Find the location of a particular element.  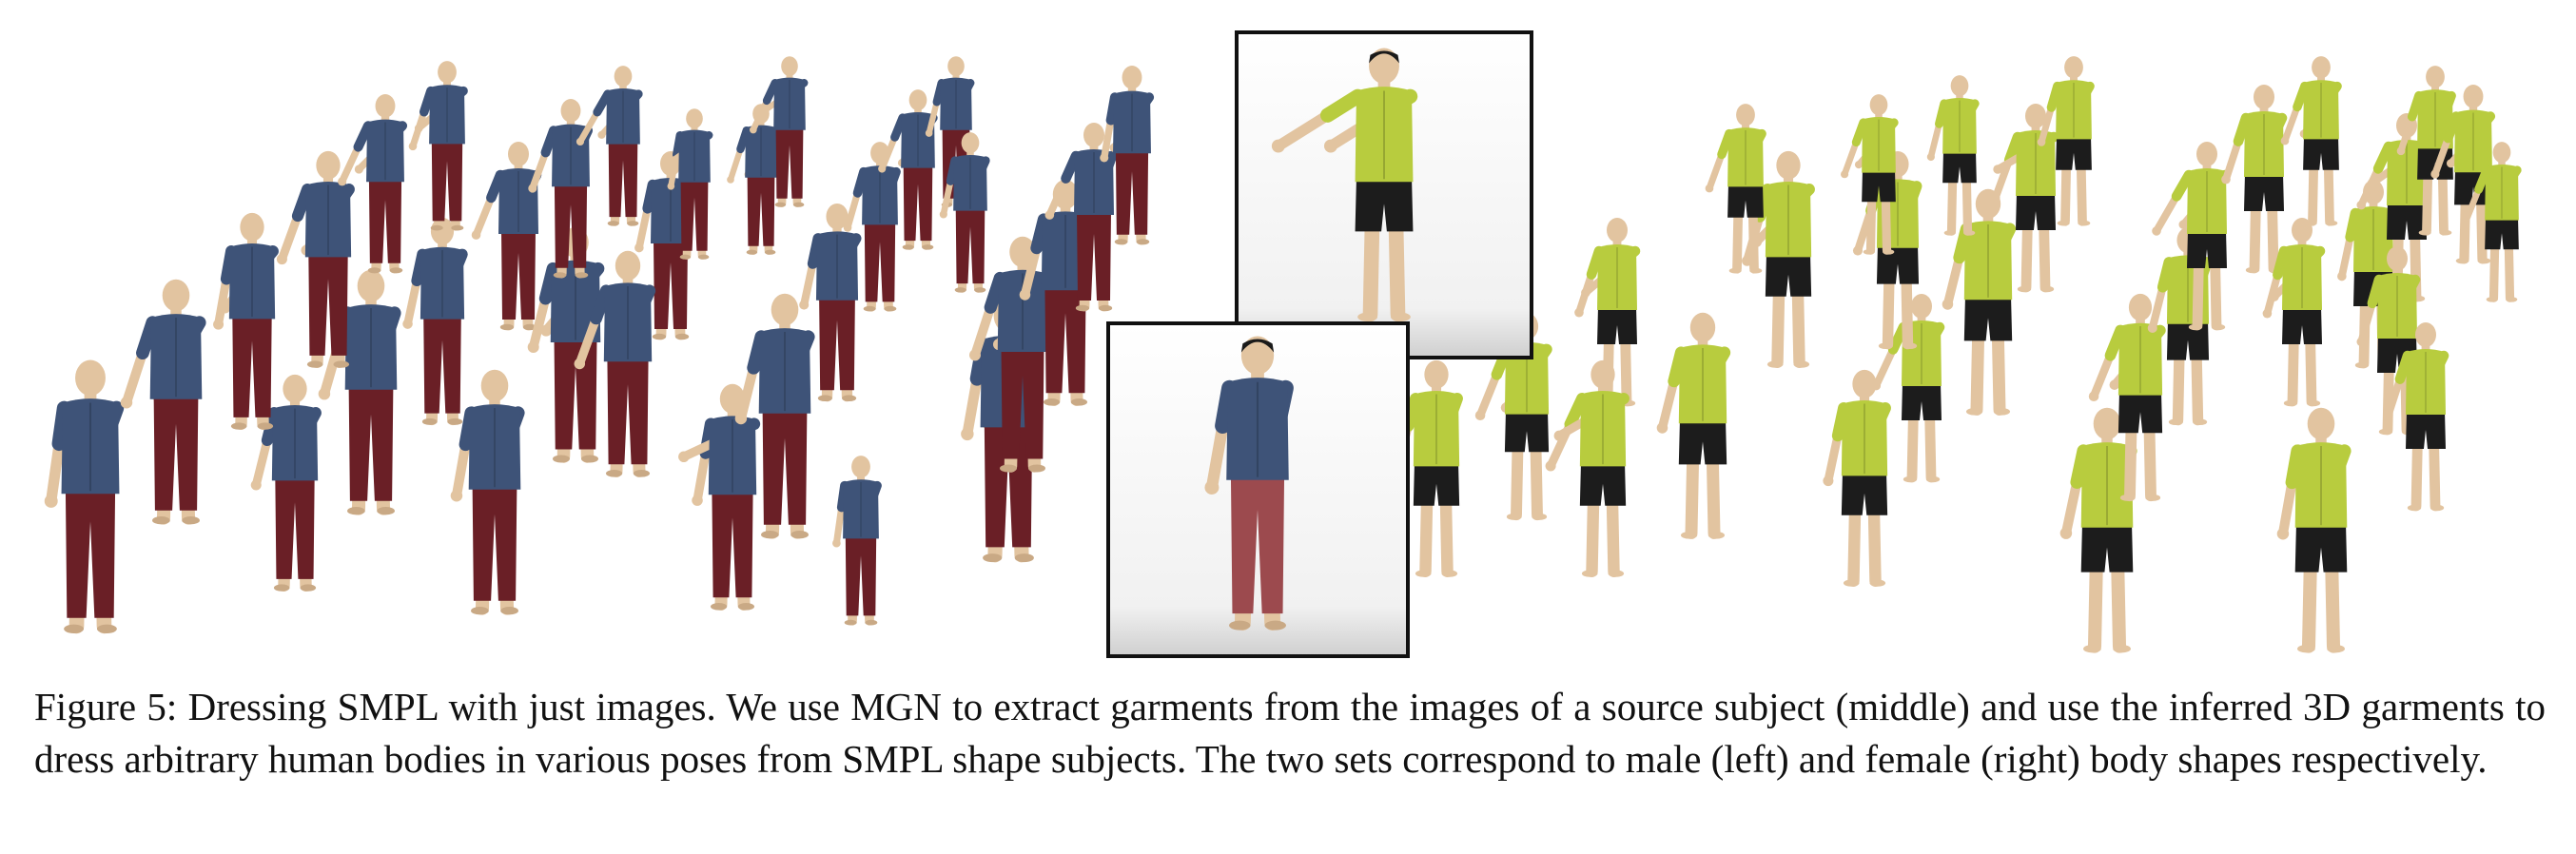

source-subject-walking-image is located at coordinates (1258, 489).